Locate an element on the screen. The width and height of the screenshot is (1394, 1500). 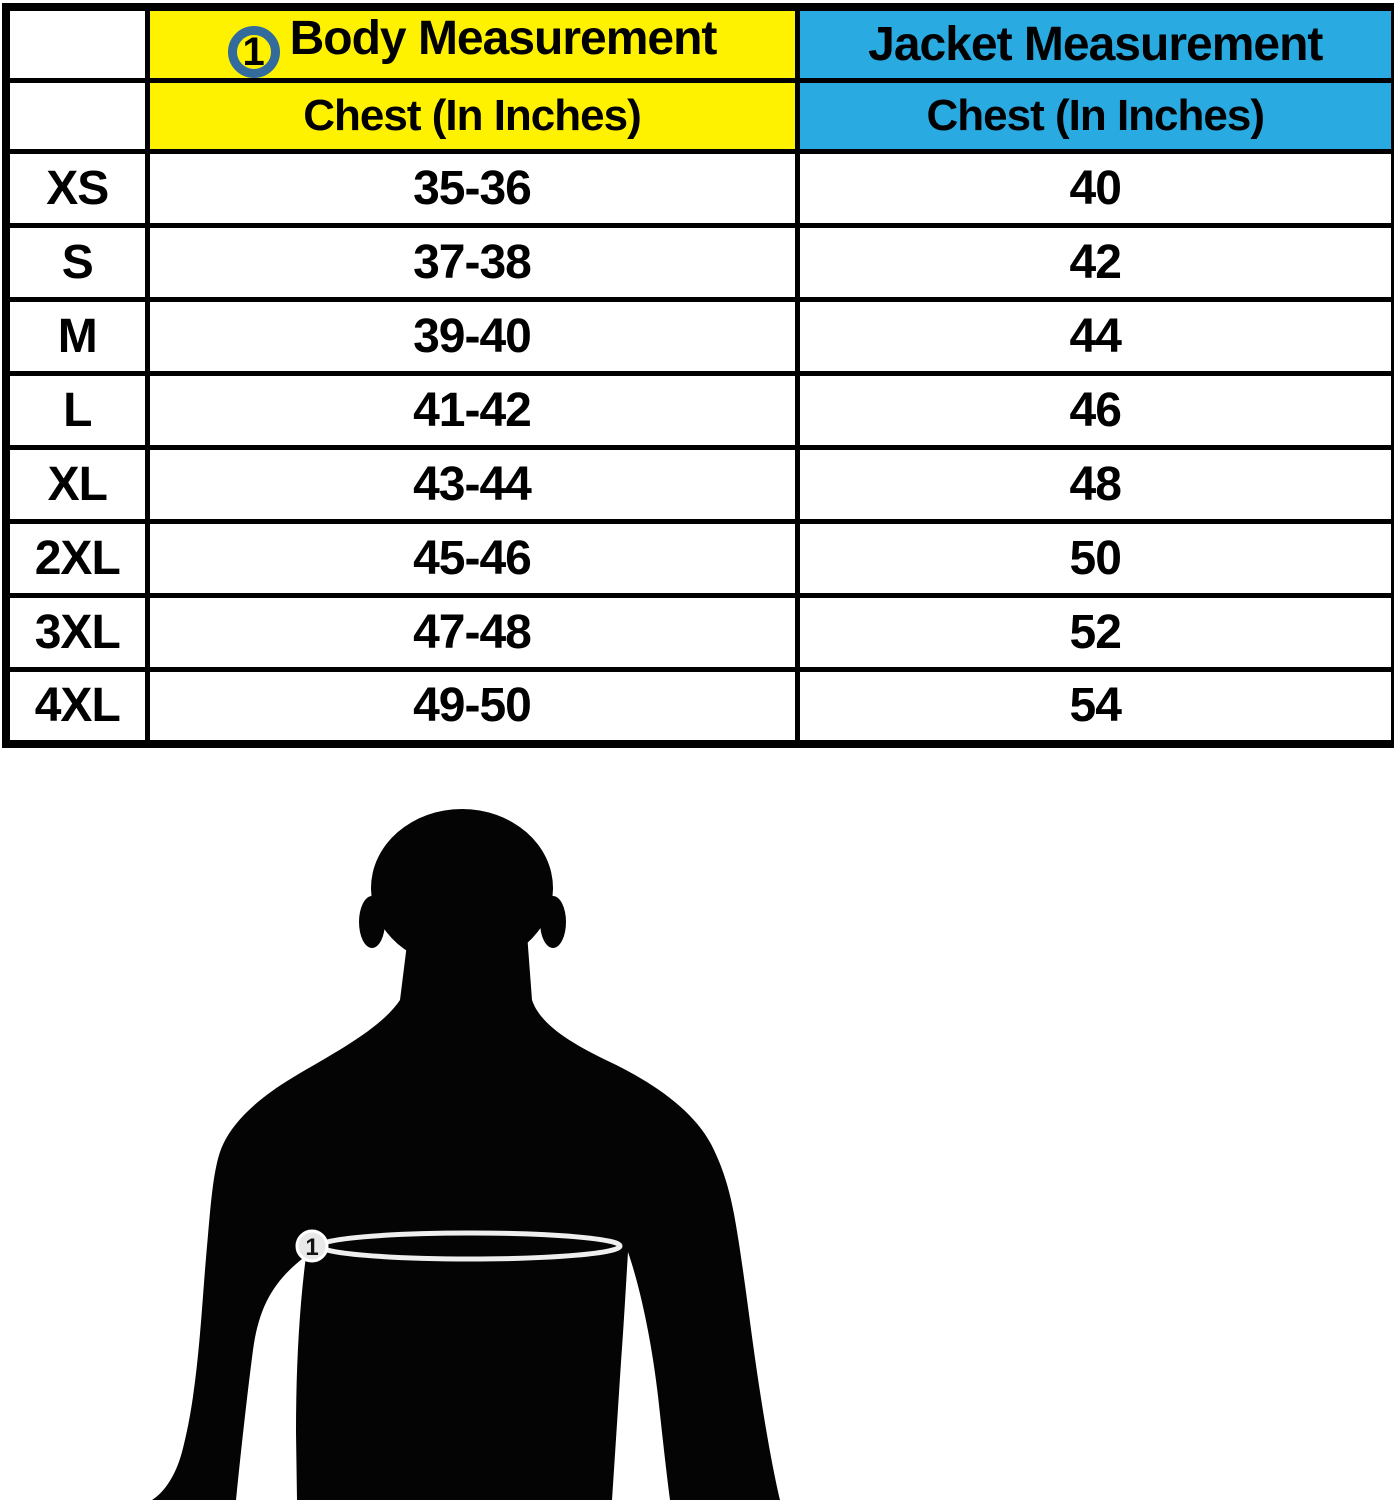
size-cell: XS is located at coordinates (76, 188).